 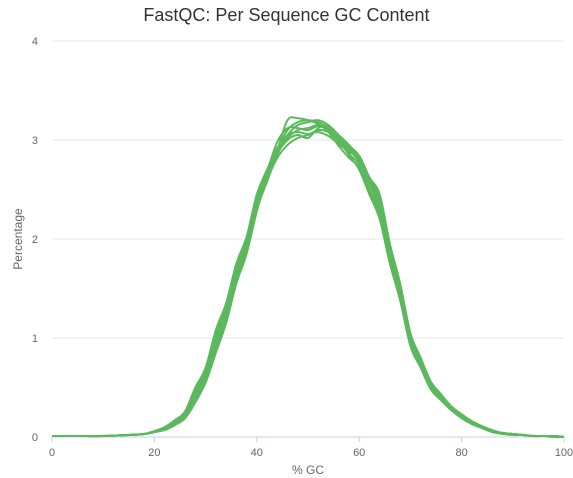 What do you see at coordinates (35, 141) in the screenshot?
I see `y-tick-label: 3` at bounding box center [35, 141].